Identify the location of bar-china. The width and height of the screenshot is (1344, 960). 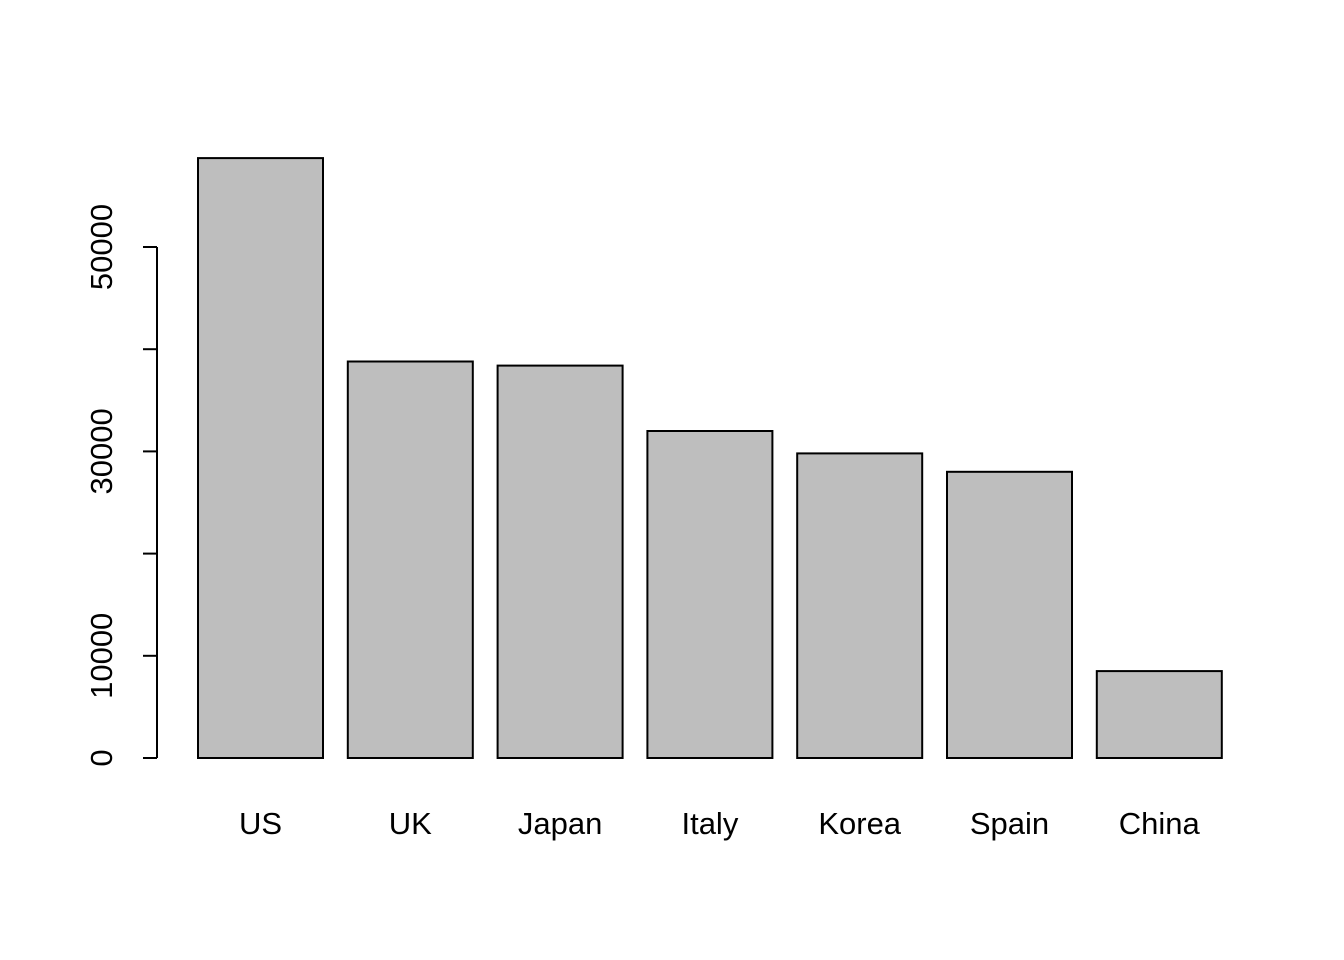
(1159, 714).